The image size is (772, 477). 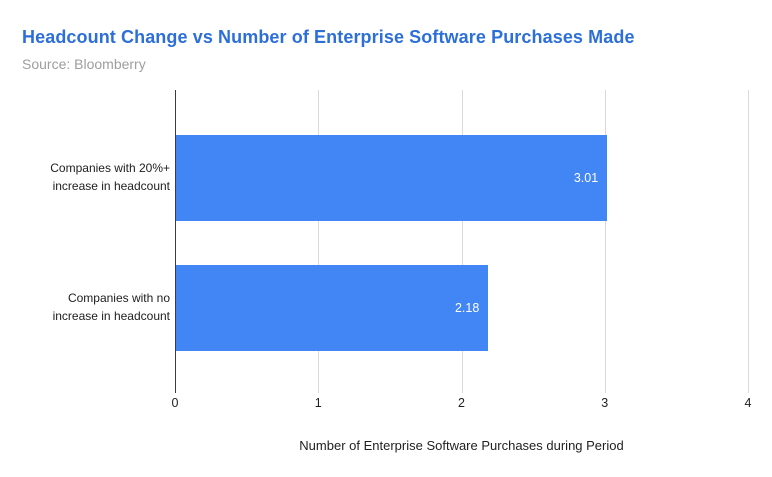 What do you see at coordinates (467, 308) in the screenshot?
I see `bar-value-label: 2.18` at bounding box center [467, 308].